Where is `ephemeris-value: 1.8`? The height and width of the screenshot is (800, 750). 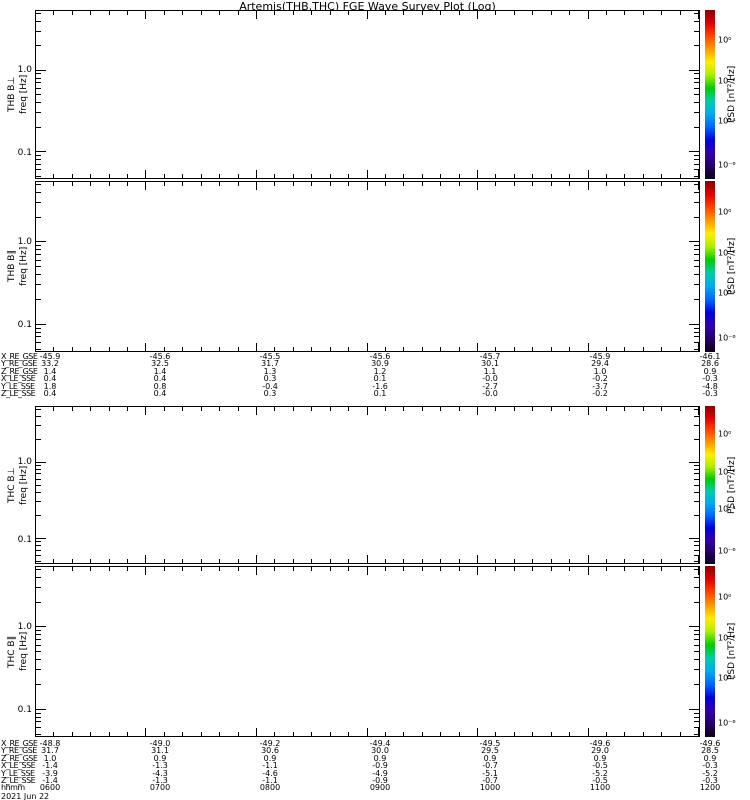
ephemeris-value: 1.8 is located at coordinates (50, 386).